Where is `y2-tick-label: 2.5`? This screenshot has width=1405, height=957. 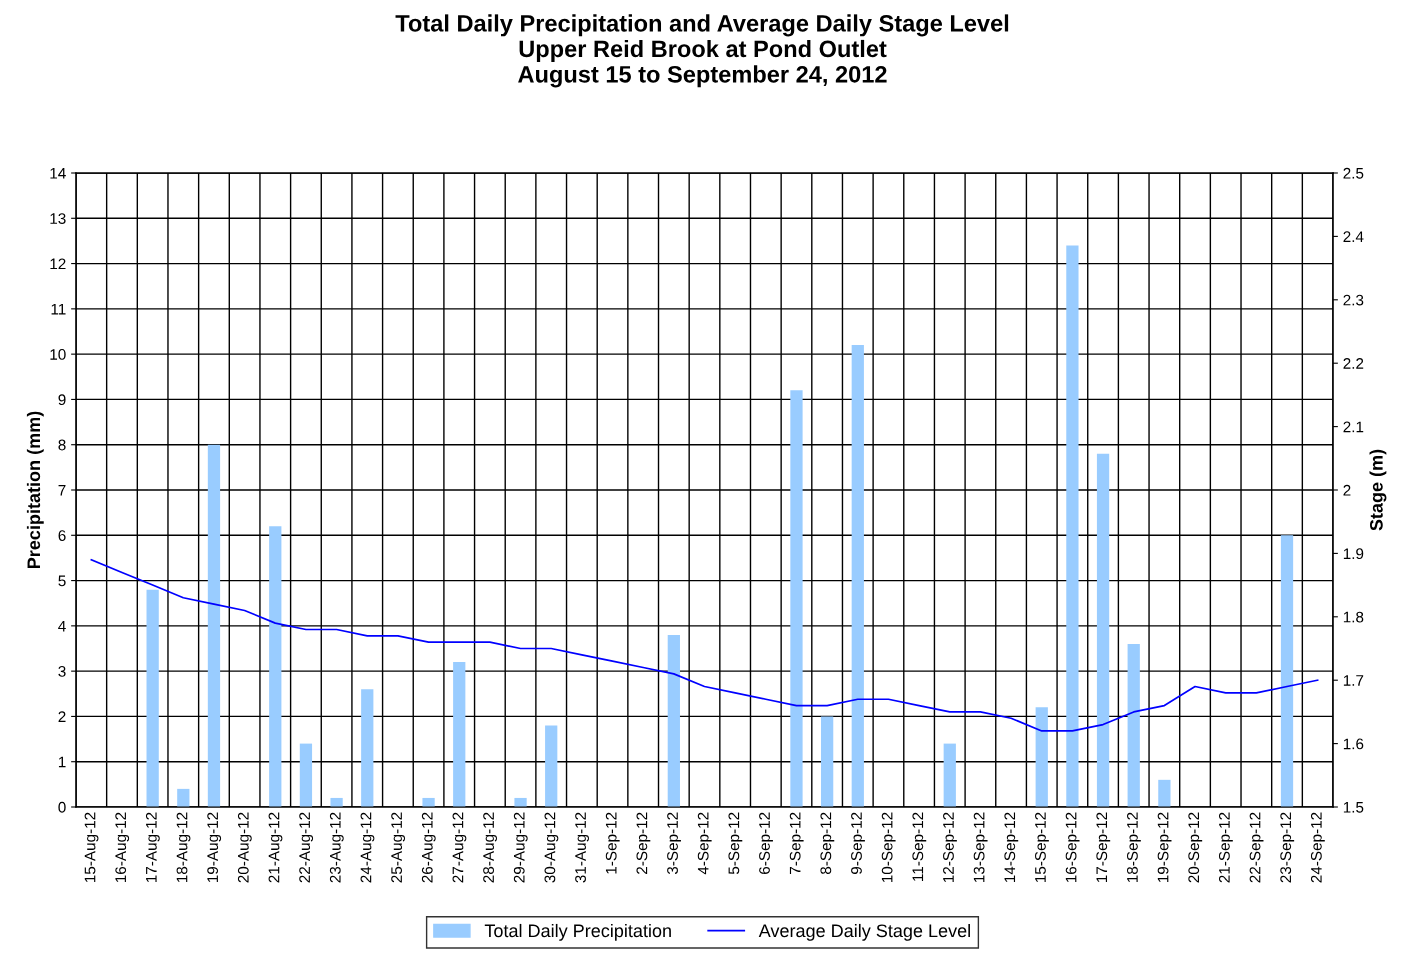 y2-tick-label: 2.5 is located at coordinates (1353, 173).